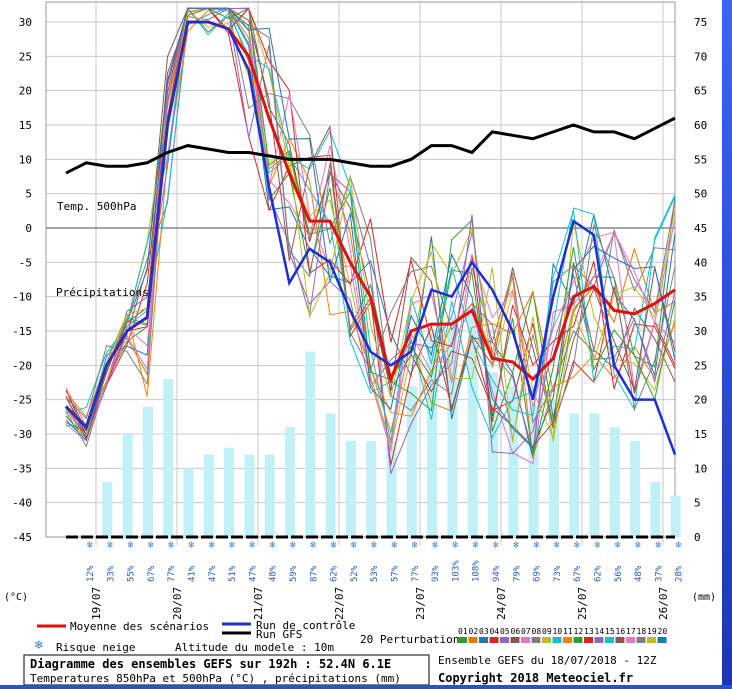 This screenshot has height=689, width=732. Describe the element at coordinates (727, 342) in the screenshot. I see `window-edge` at that location.